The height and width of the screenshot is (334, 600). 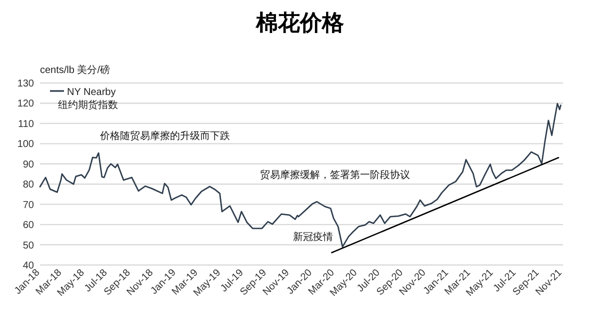 What do you see at coordinates (28, 226) in the screenshot?
I see `y-tick-label: 60` at bounding box center [28, 226].